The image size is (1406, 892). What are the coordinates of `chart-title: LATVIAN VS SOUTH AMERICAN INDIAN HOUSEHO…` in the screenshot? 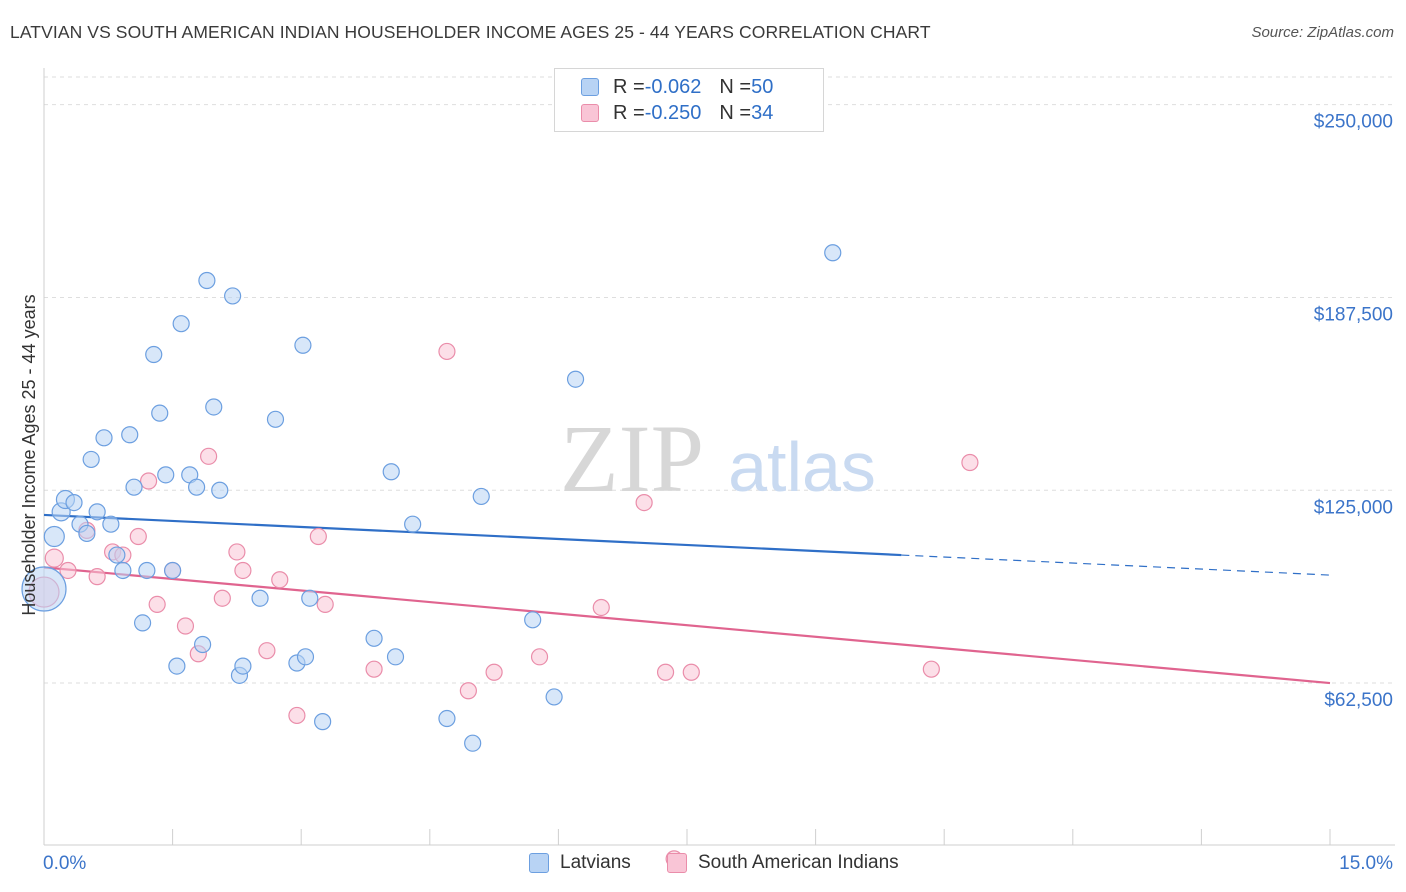 It's located at (470, 32).